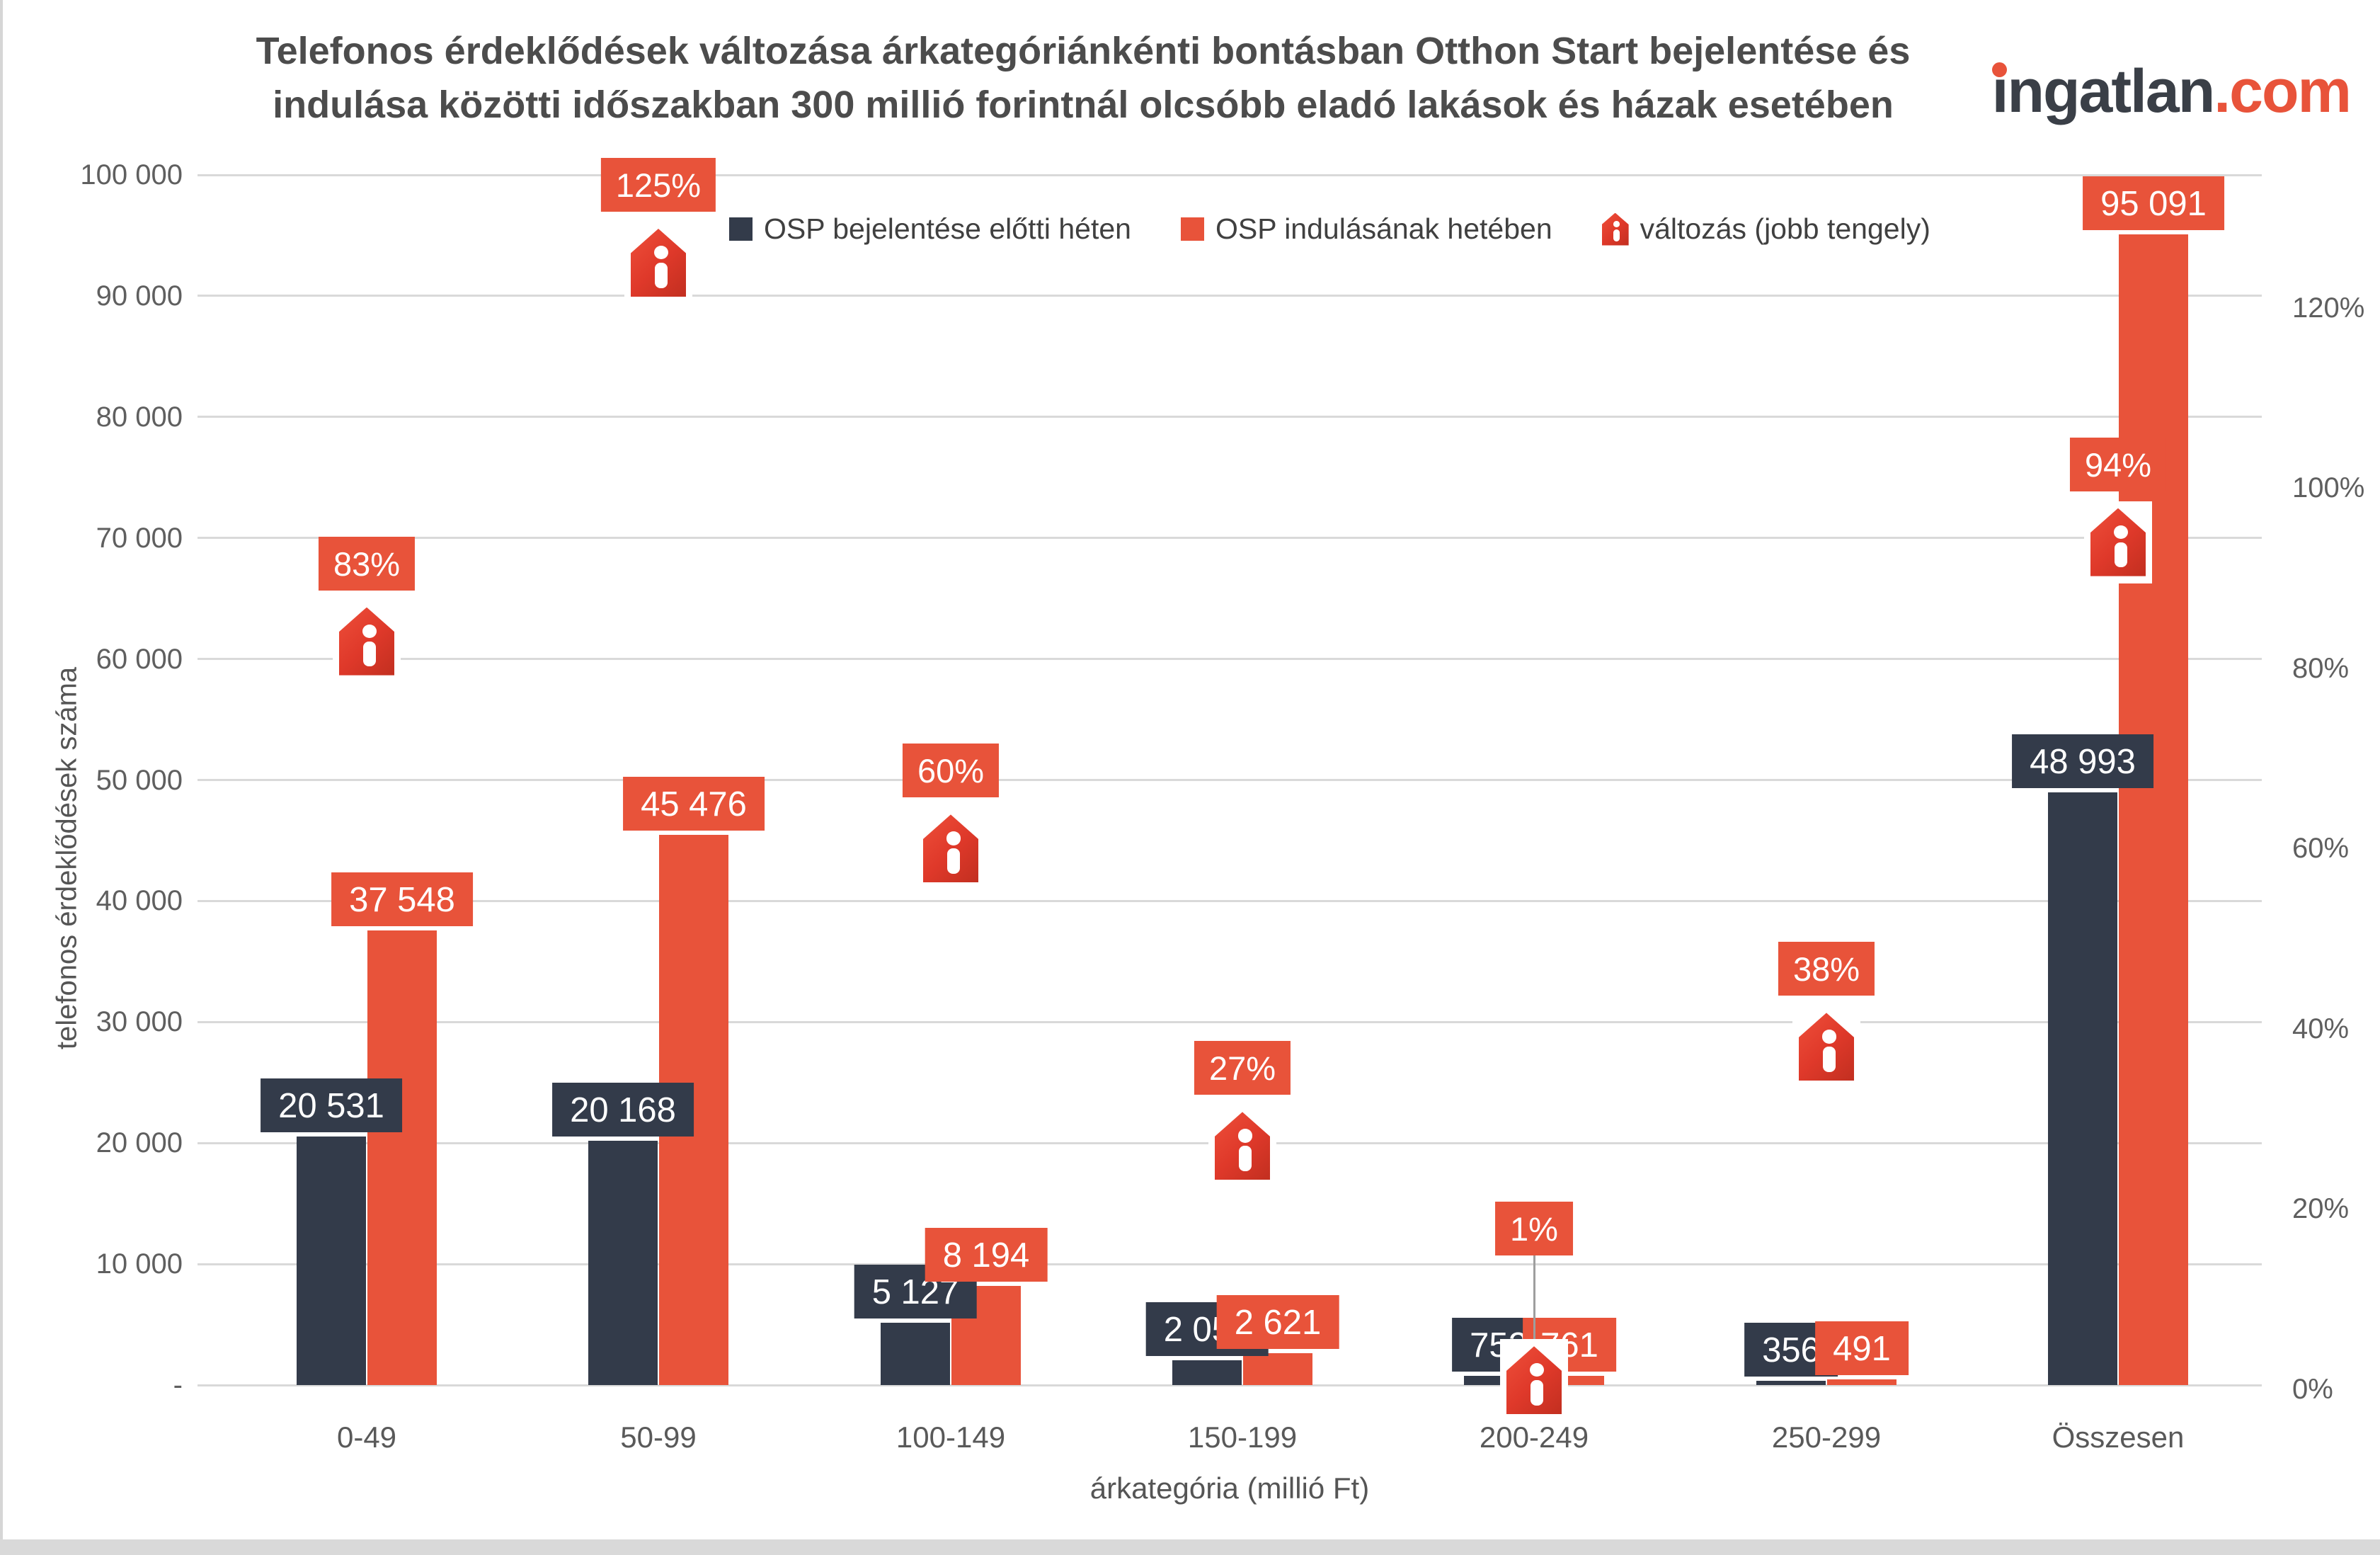  I want to click on left-axis-tick: -, so click(178, 1385).